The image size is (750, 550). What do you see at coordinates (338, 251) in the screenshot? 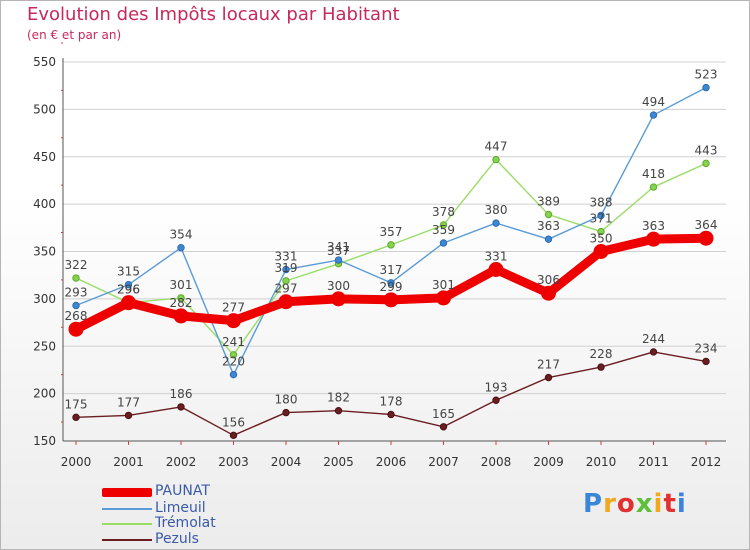
I see `data-label-trmolat-2005: 337` at bounding box center [338, 251].